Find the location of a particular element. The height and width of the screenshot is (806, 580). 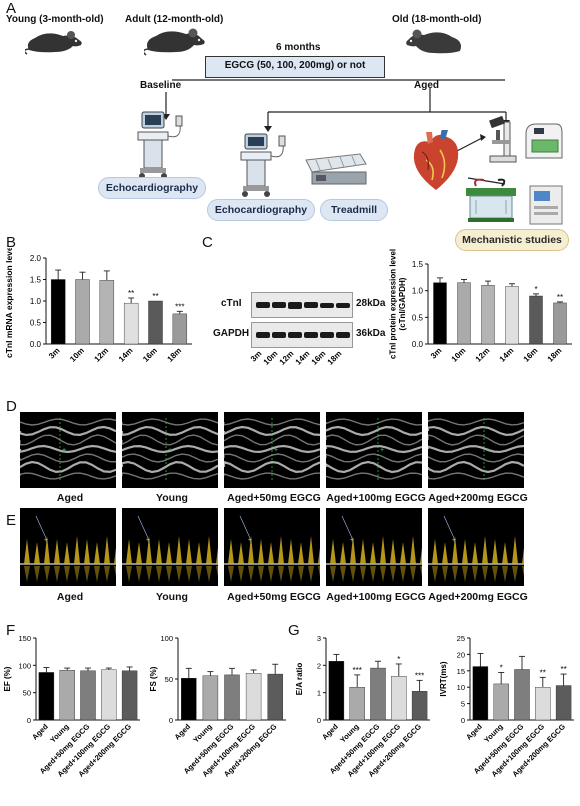

pcr-machine-icon is located at coordinates (544, 141).